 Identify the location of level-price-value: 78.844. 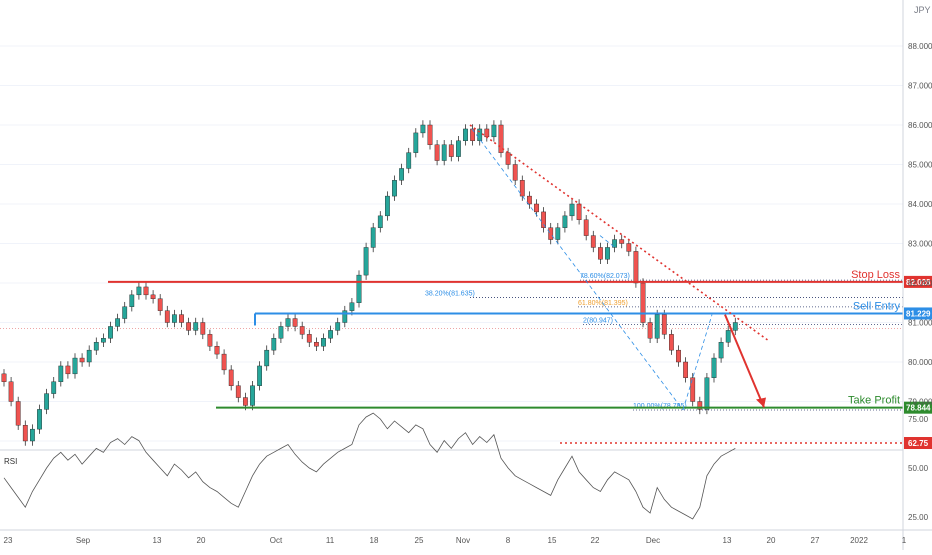
(918, 408).